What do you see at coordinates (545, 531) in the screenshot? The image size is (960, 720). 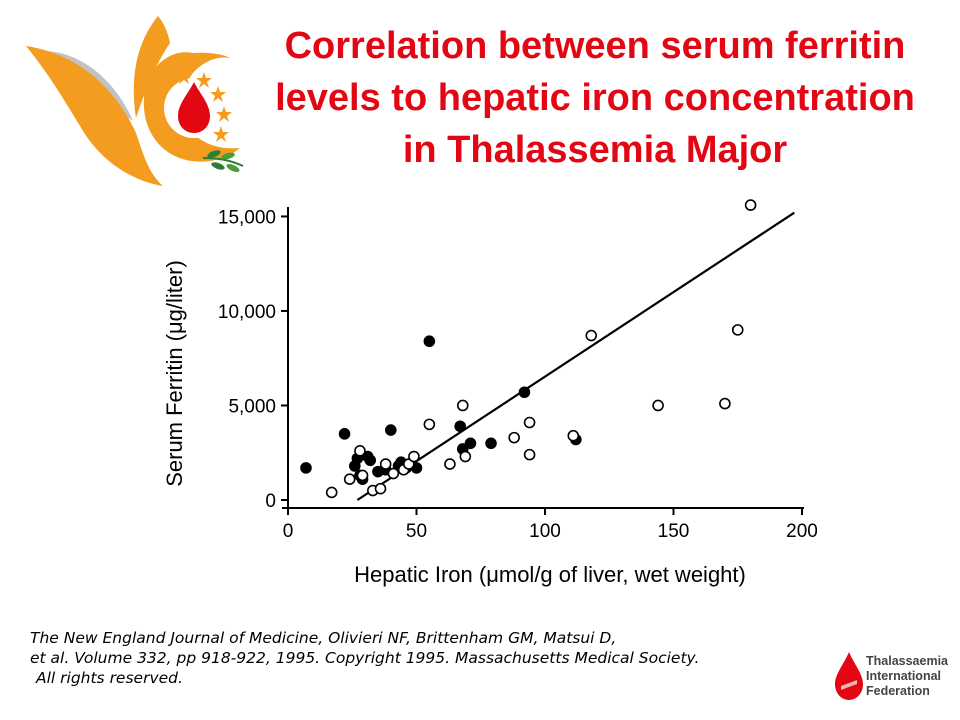 I see `x-tick-label: 100` at bounding box center [545, 531].